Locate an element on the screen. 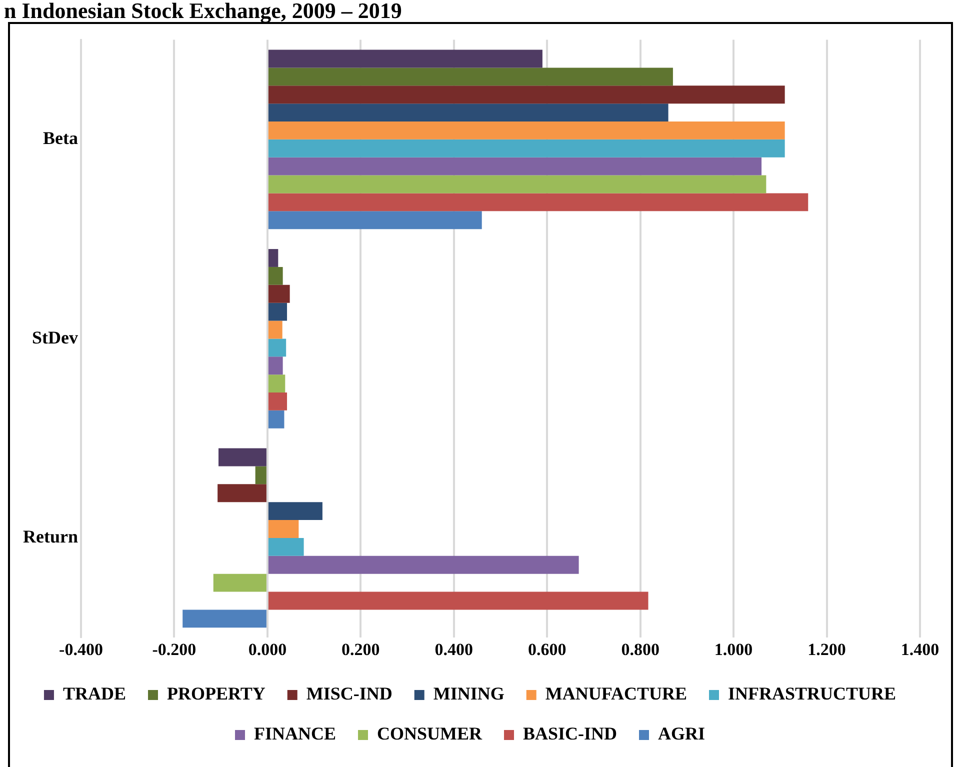 Image resolution: width=957 pixels, height=767 pixels. x-tick-label: 1.400 is located at coordinates (920, 650).